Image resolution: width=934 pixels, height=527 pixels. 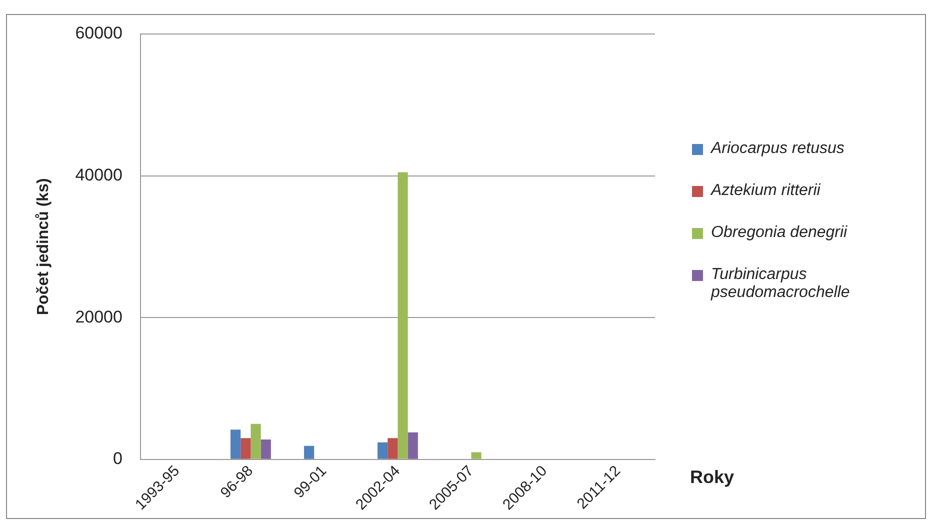 What do you see at coordinates (43, 247) in the screenshot?
I see `y-axis-title: Počet jedinců (ks)` at bounding box center [43, 247].